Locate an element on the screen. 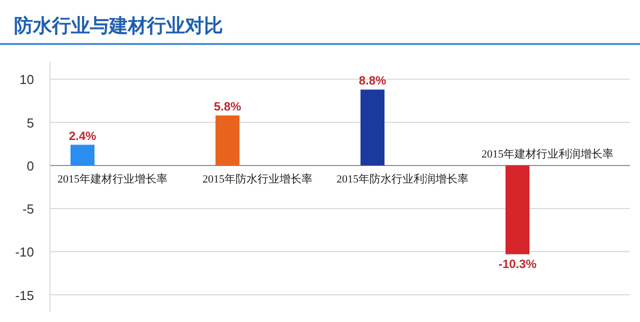 Image resolution: width=640 pixels, height=322 pixels. chart-title: 防水行业与建材行业对比 is located at coordinates (118, 26).